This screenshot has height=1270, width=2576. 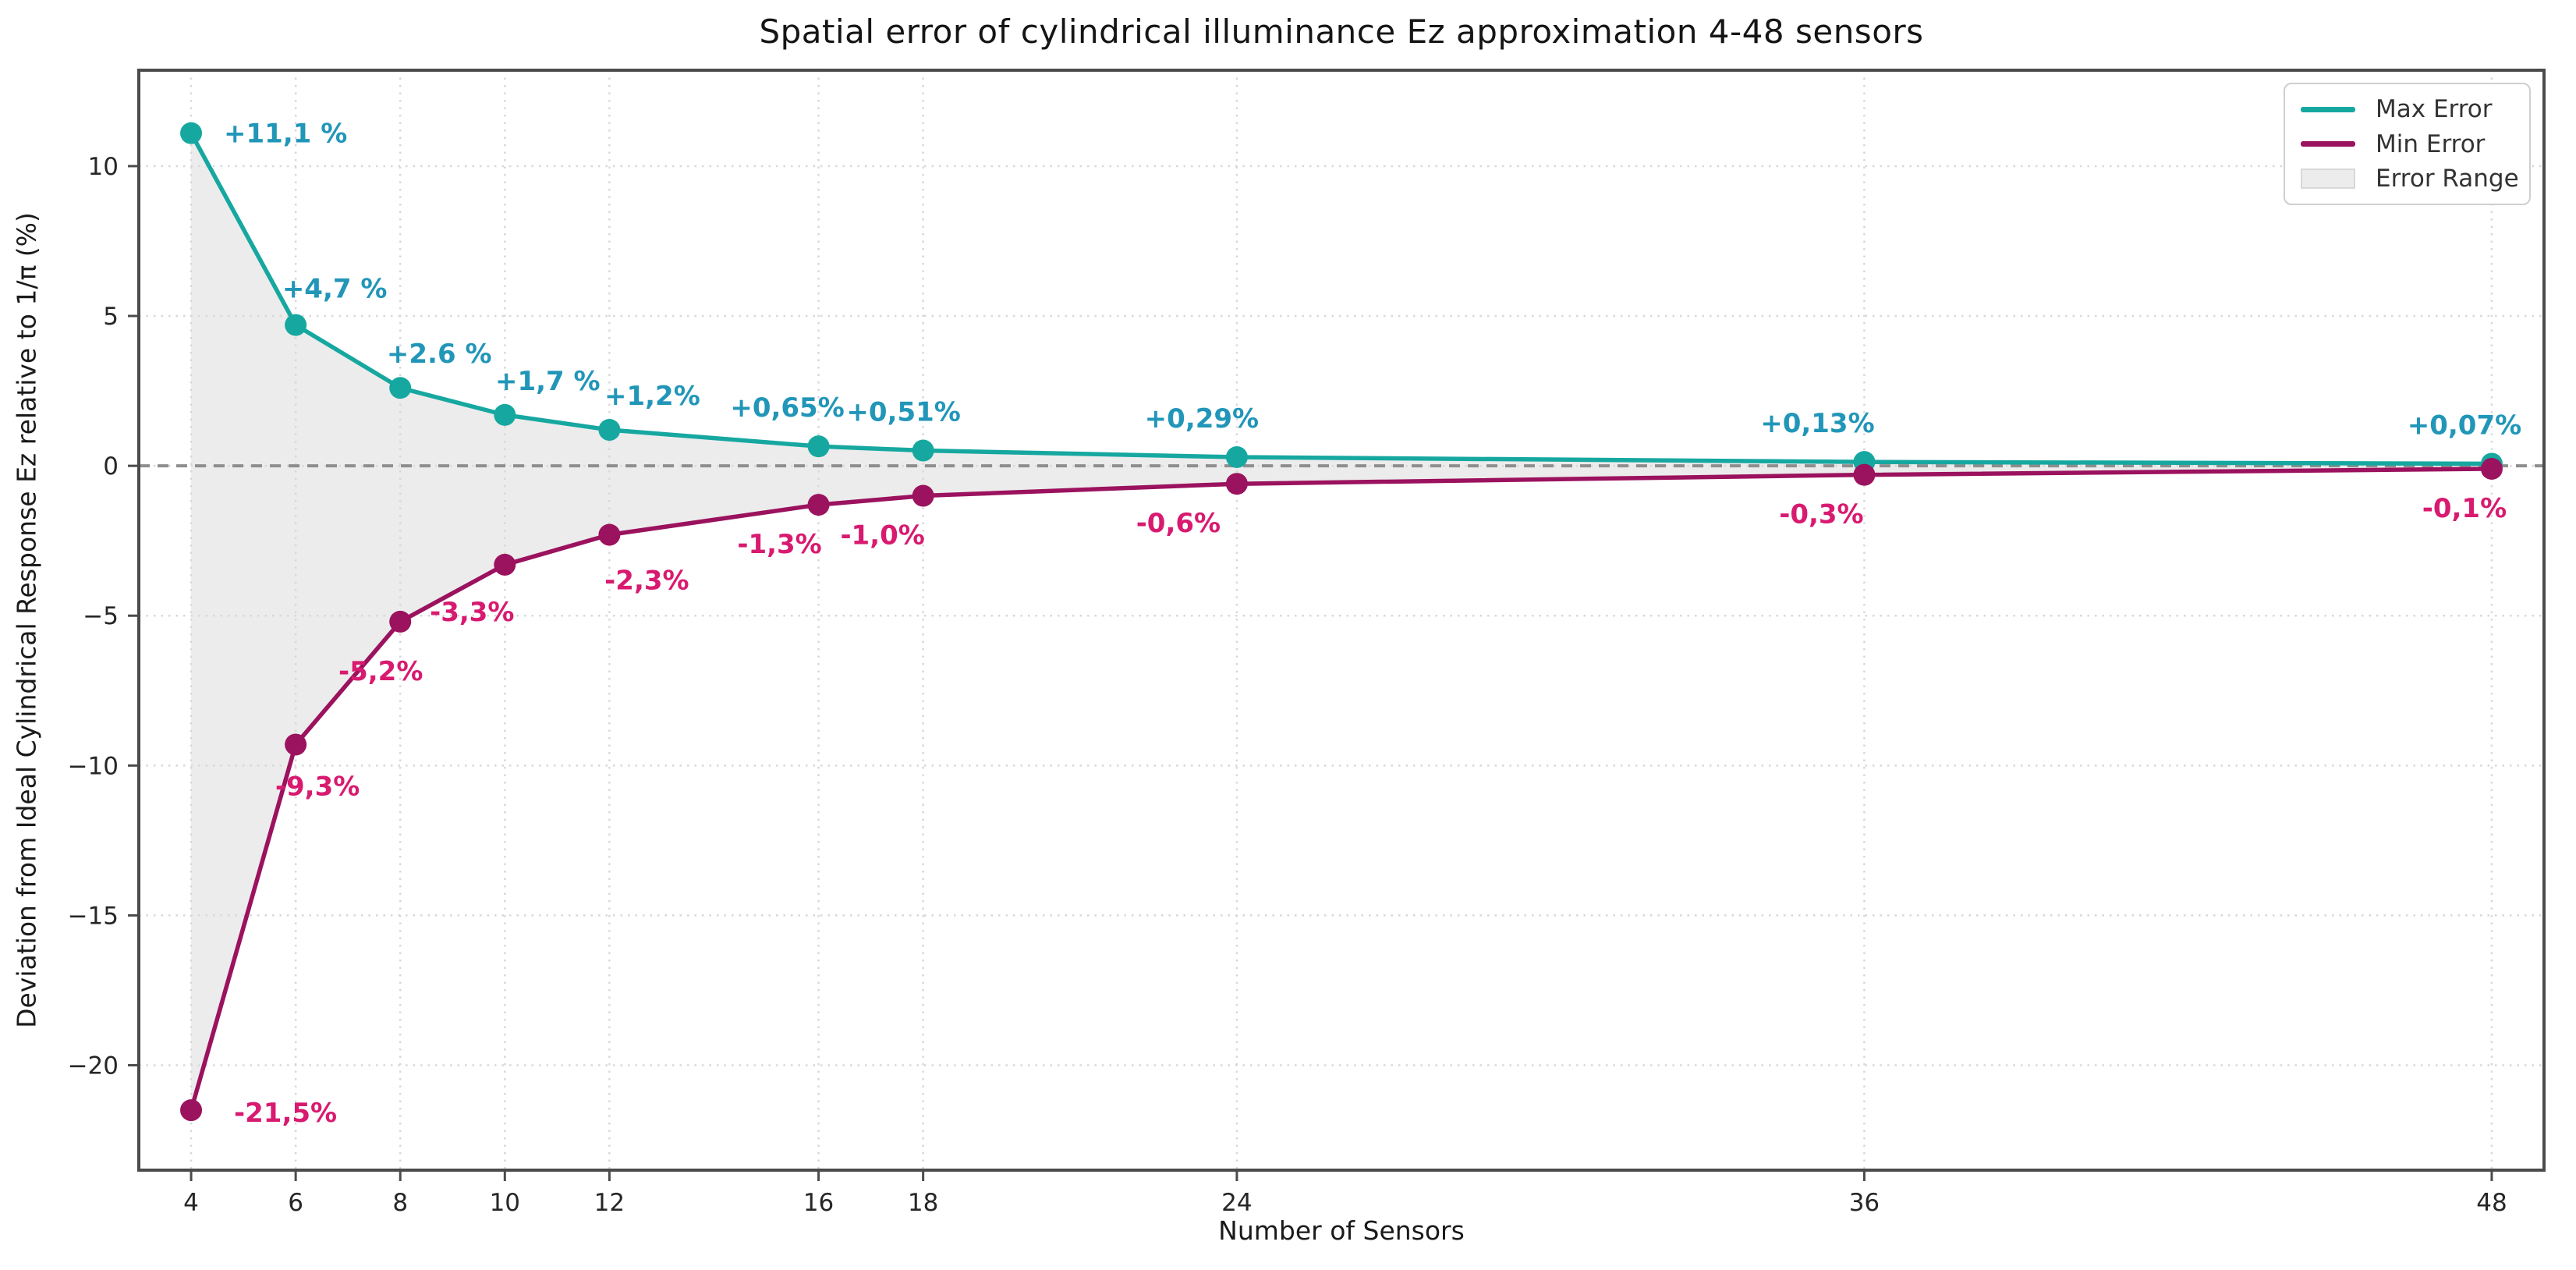 I want to click on y-tick-label: −20, so click(x=94, y=1066).